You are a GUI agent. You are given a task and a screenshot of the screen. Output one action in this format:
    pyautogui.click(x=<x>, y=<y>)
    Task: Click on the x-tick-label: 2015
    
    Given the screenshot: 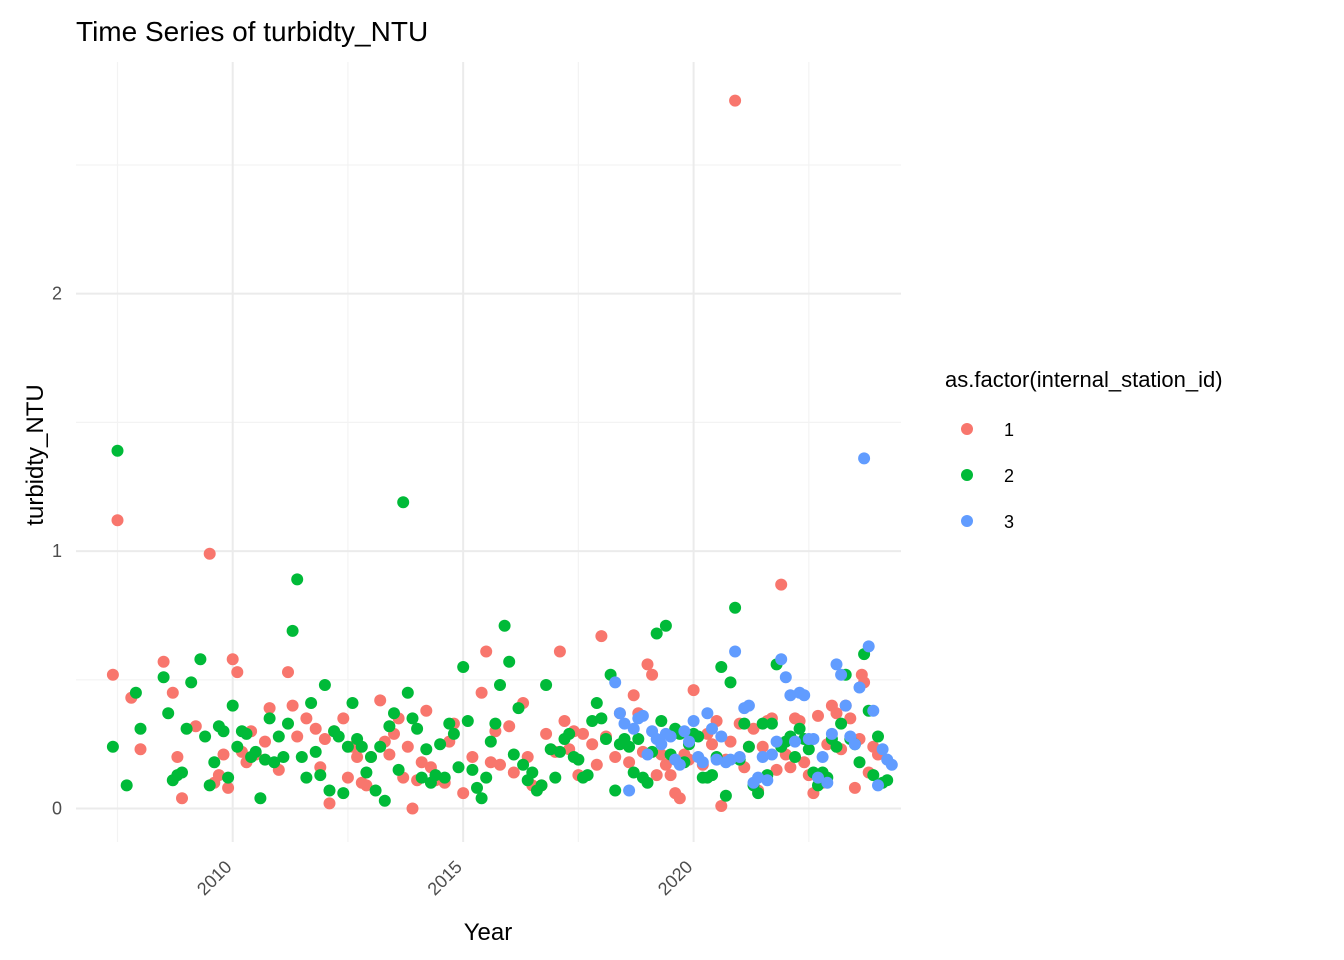 What is the action you would take?
    pyautogui.click(x=445, y=878)
    